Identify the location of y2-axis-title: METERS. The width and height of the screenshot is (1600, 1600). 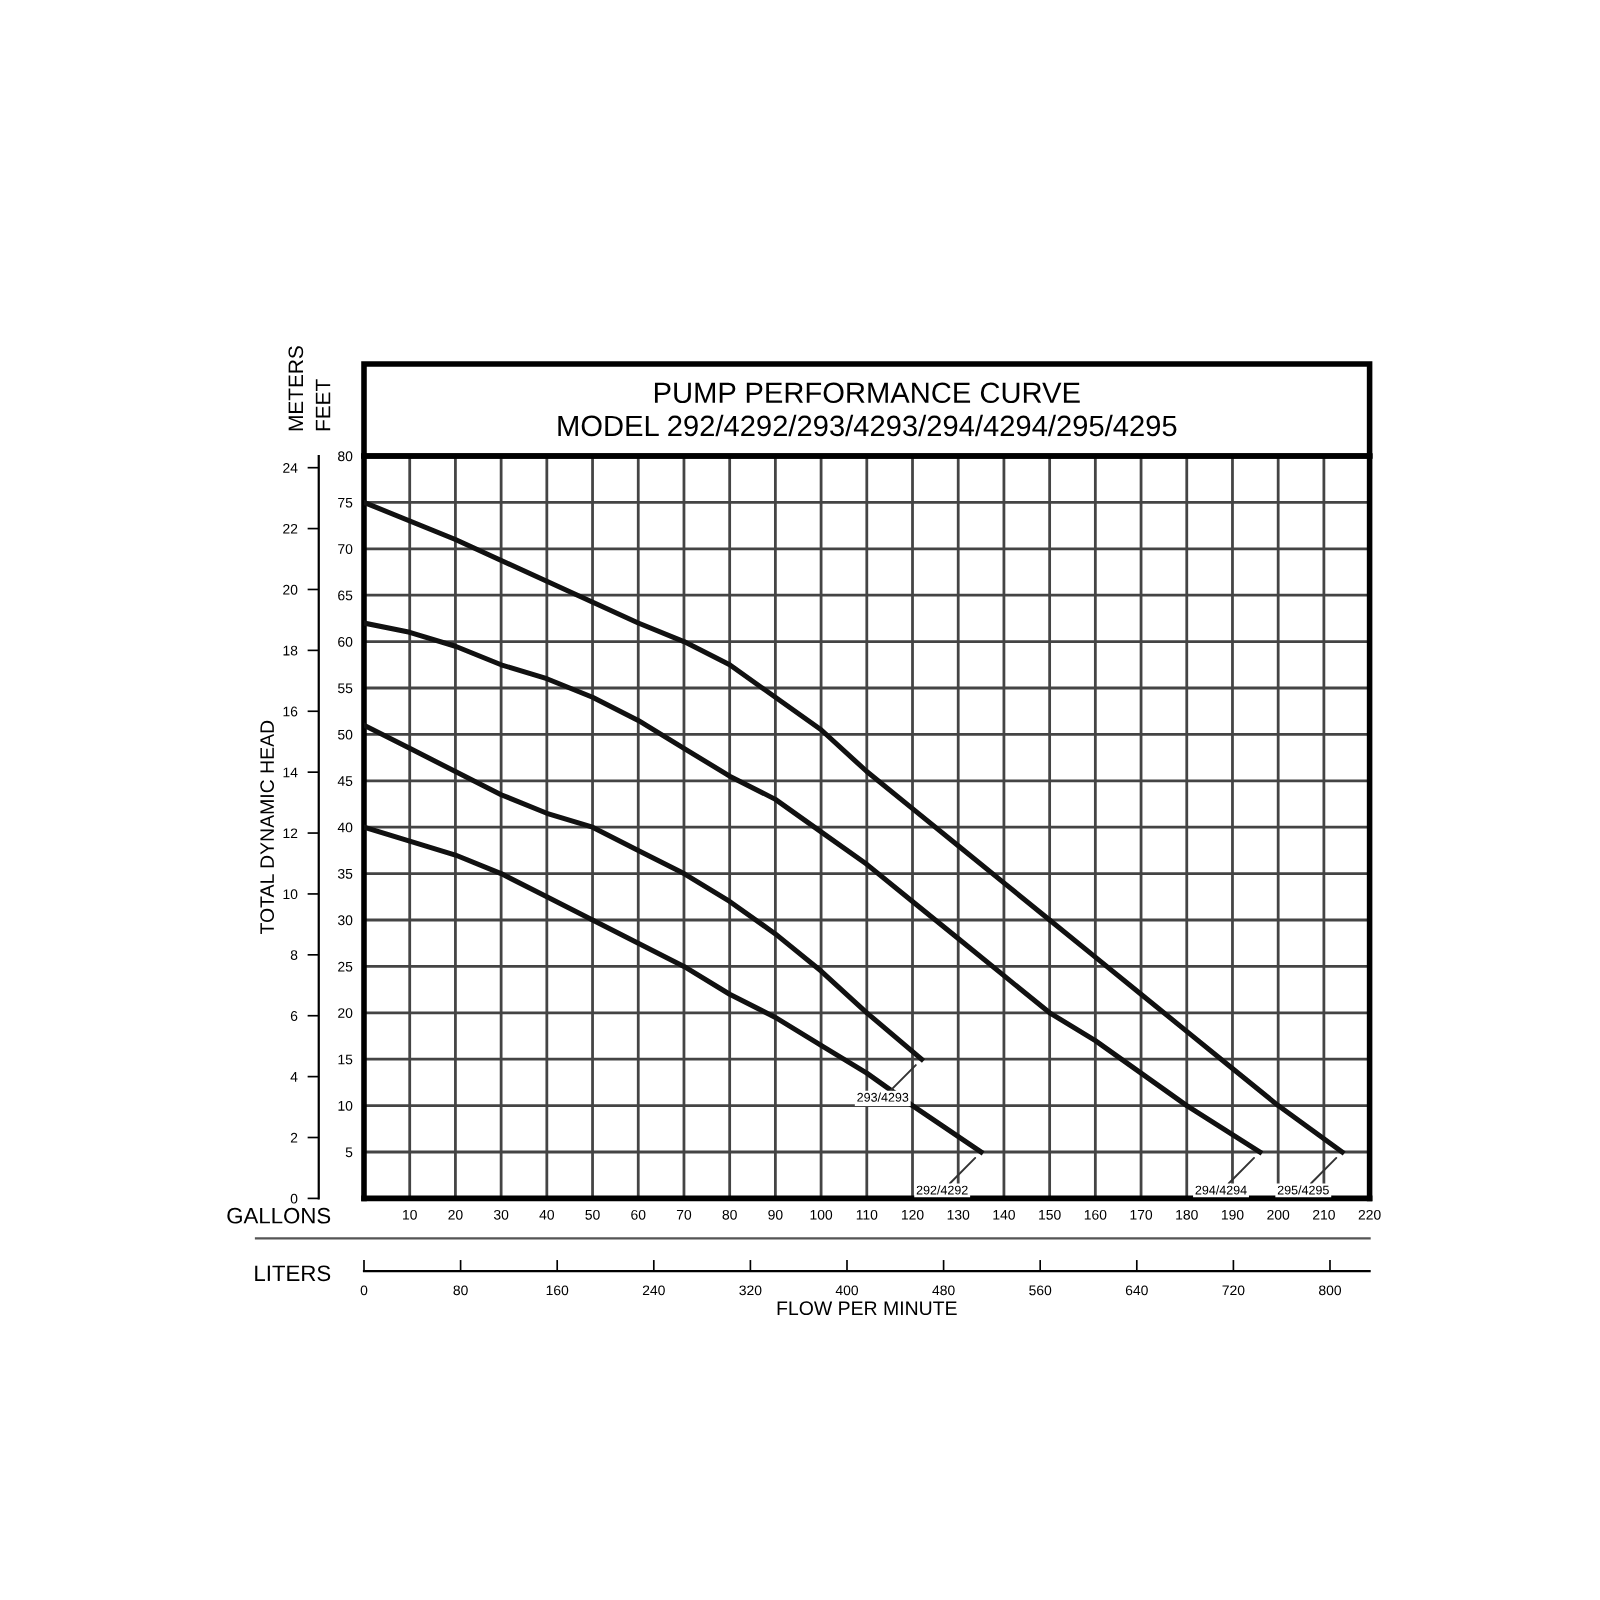
(296, 388).